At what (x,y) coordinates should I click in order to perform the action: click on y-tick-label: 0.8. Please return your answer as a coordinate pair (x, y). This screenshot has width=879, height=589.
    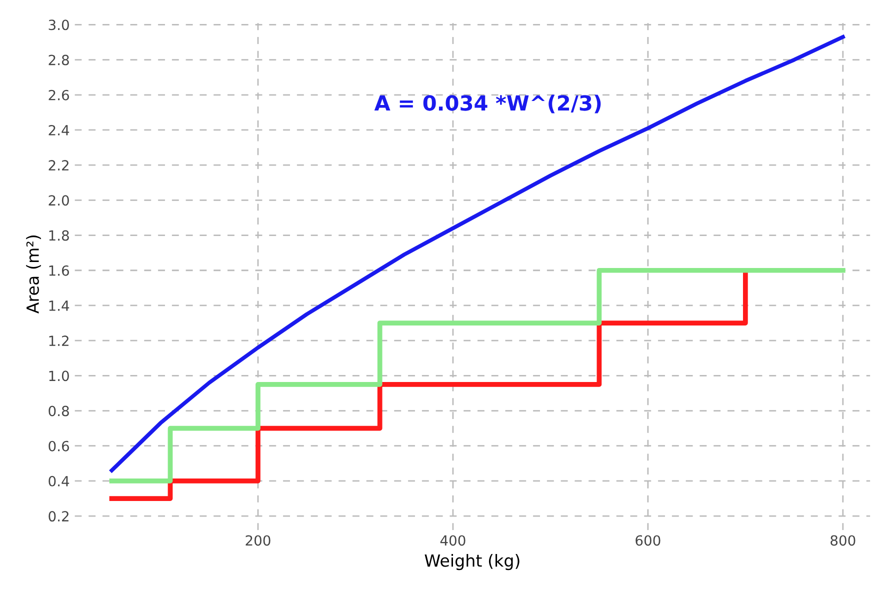
    Looking at the image, I should click on (58, 411).